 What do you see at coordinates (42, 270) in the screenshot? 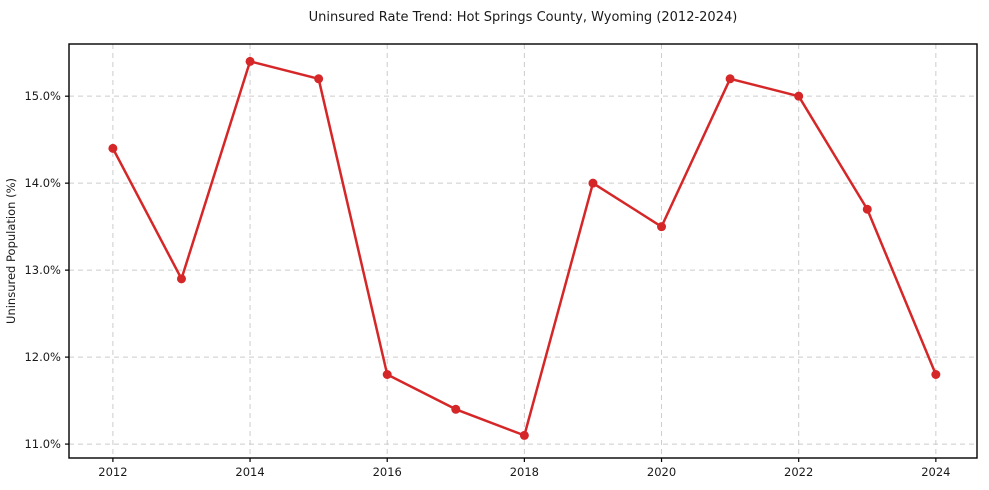
I see `y-tick-label: 13.0%` at bounding box center [42, 270].